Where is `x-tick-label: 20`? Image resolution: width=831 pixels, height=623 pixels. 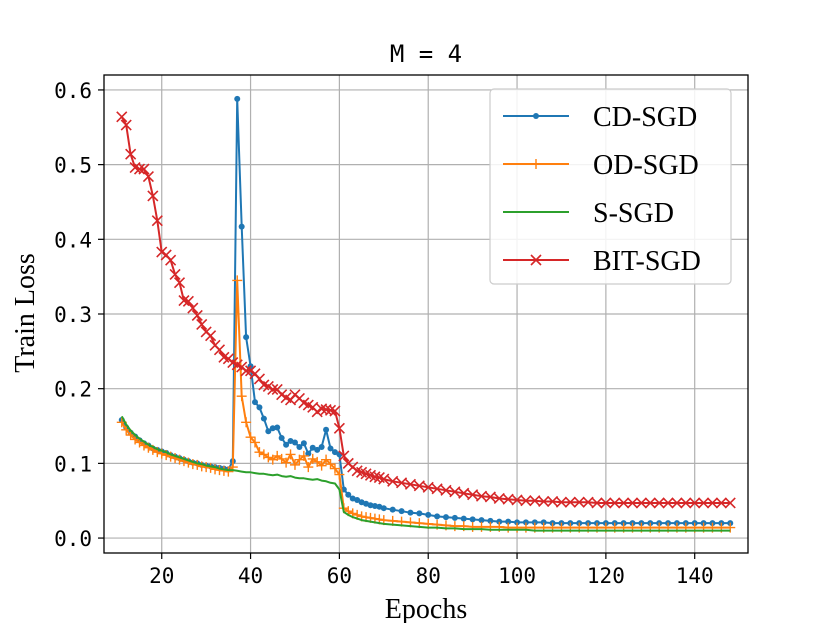
x-tick-label: 20 is located at coordinates (161, 576).